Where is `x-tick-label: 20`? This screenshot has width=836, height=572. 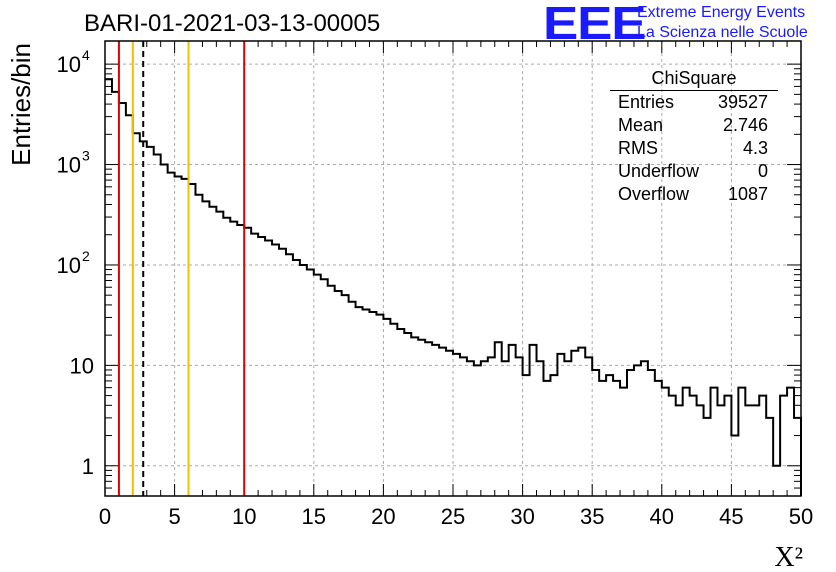 x-tick-label: 20 is located at coordinates (383, 516).